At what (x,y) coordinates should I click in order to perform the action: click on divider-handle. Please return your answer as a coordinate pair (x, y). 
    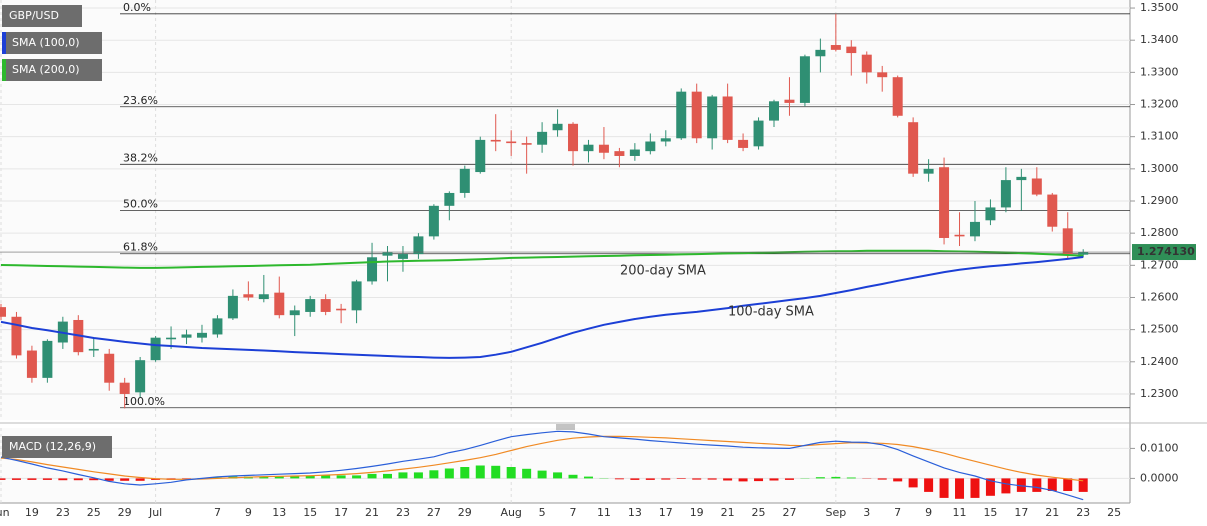
    Looking at the image, I should click on (565, 427).